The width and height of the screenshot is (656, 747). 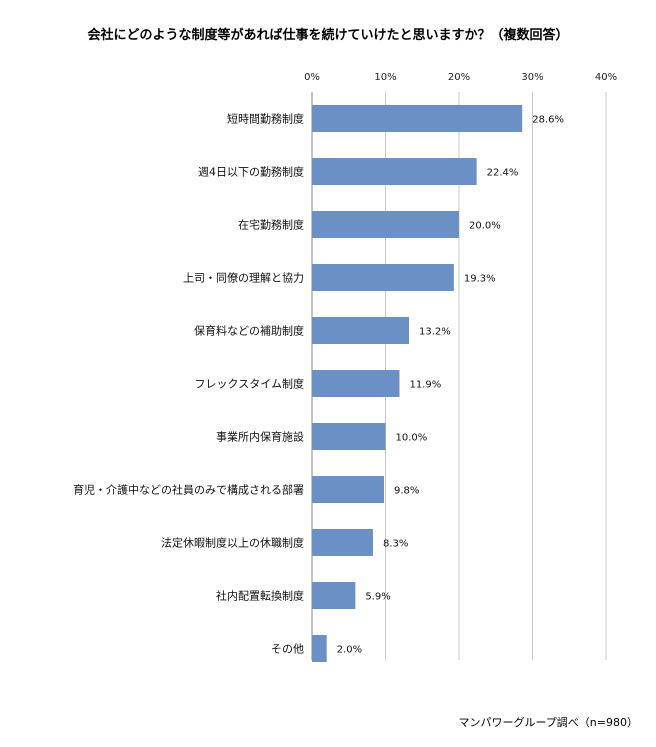 I want to click on category-label: 育児・介護中などの社員のみで構成される部署, so click(x=188, y=490).